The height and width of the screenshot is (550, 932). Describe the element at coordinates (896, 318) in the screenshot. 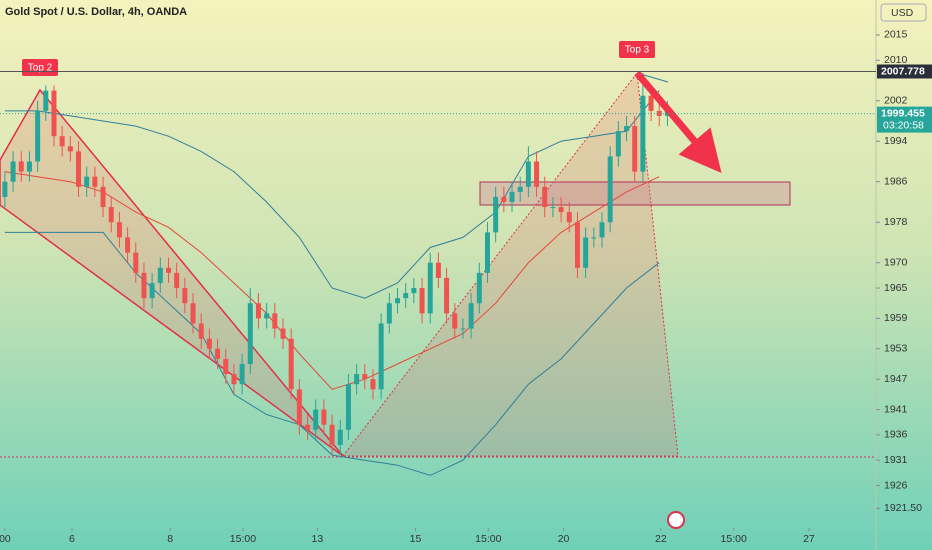

I see `y-tick-label: 1959` at that location.